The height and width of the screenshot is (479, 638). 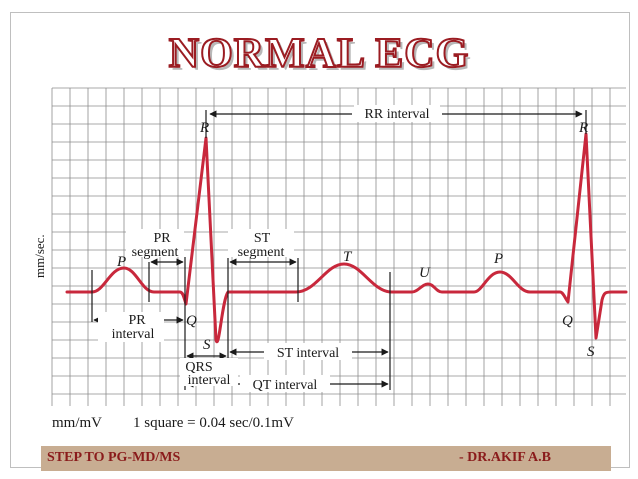 I want to click on rr-interval-label: RR interval, so click(x=397, y=114).